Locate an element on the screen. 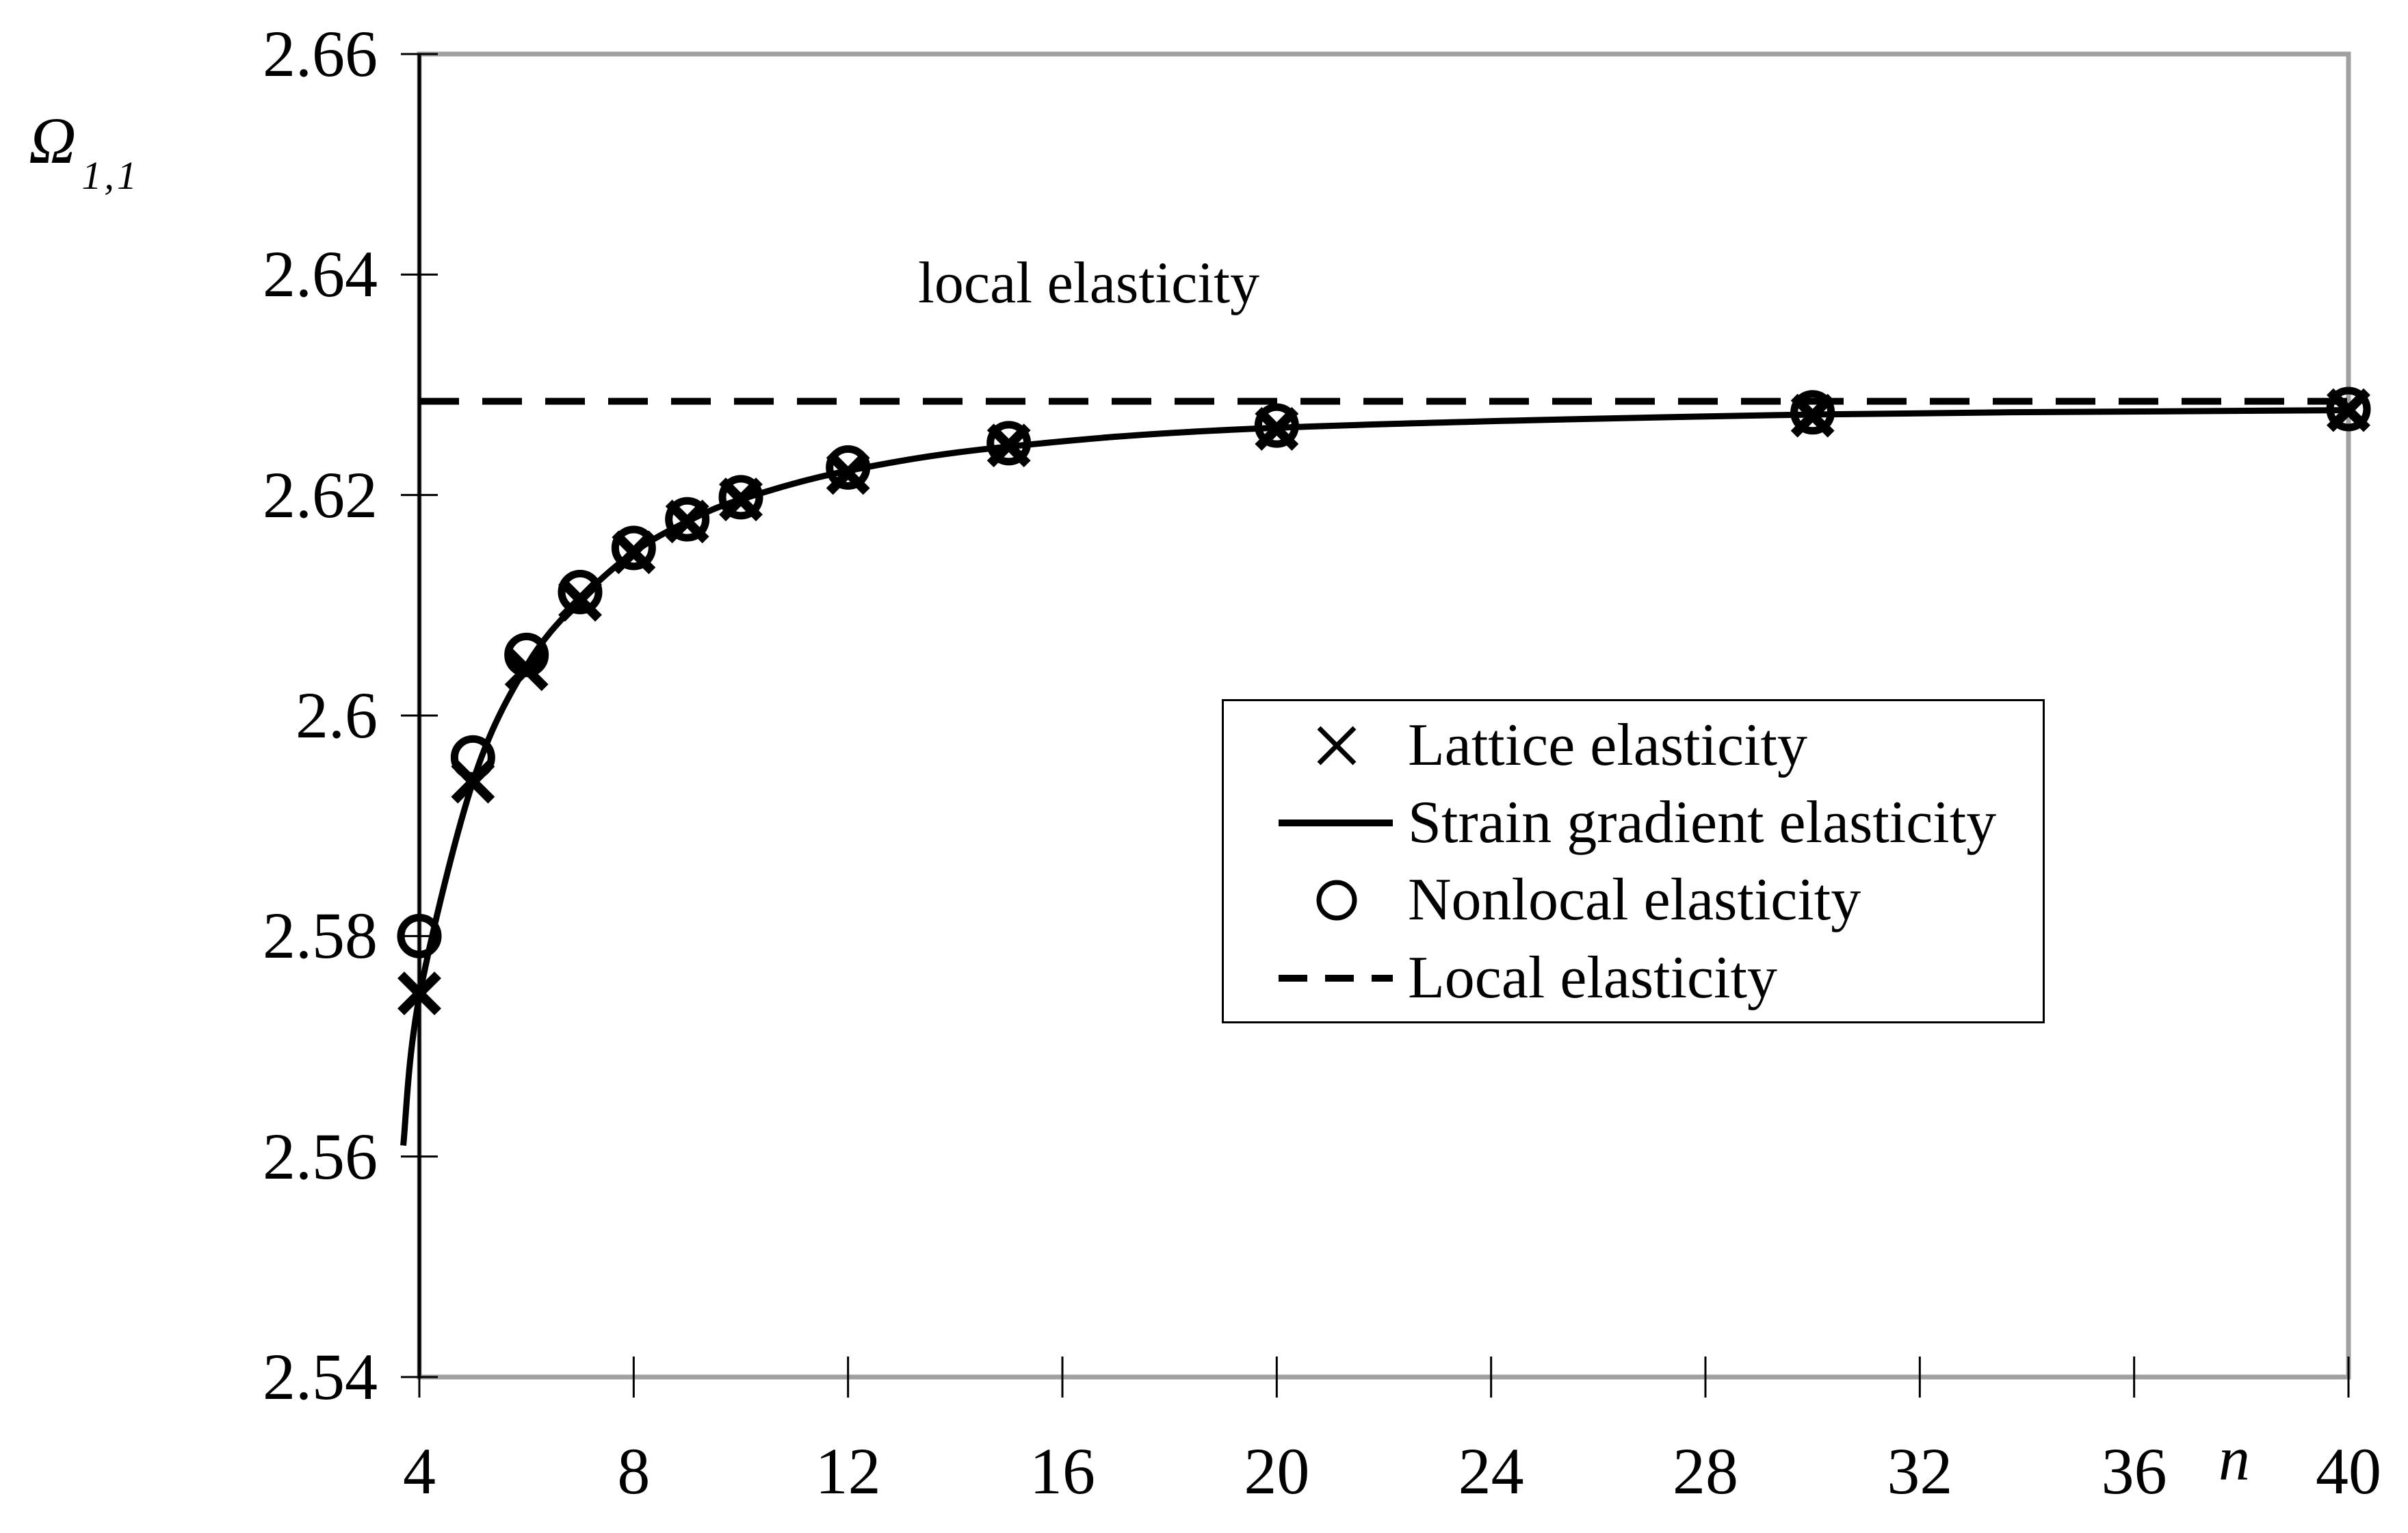 This screenshot has width=2408, height=1533. y-tick-label: 2.56 is located at coordinates (320, 1156).